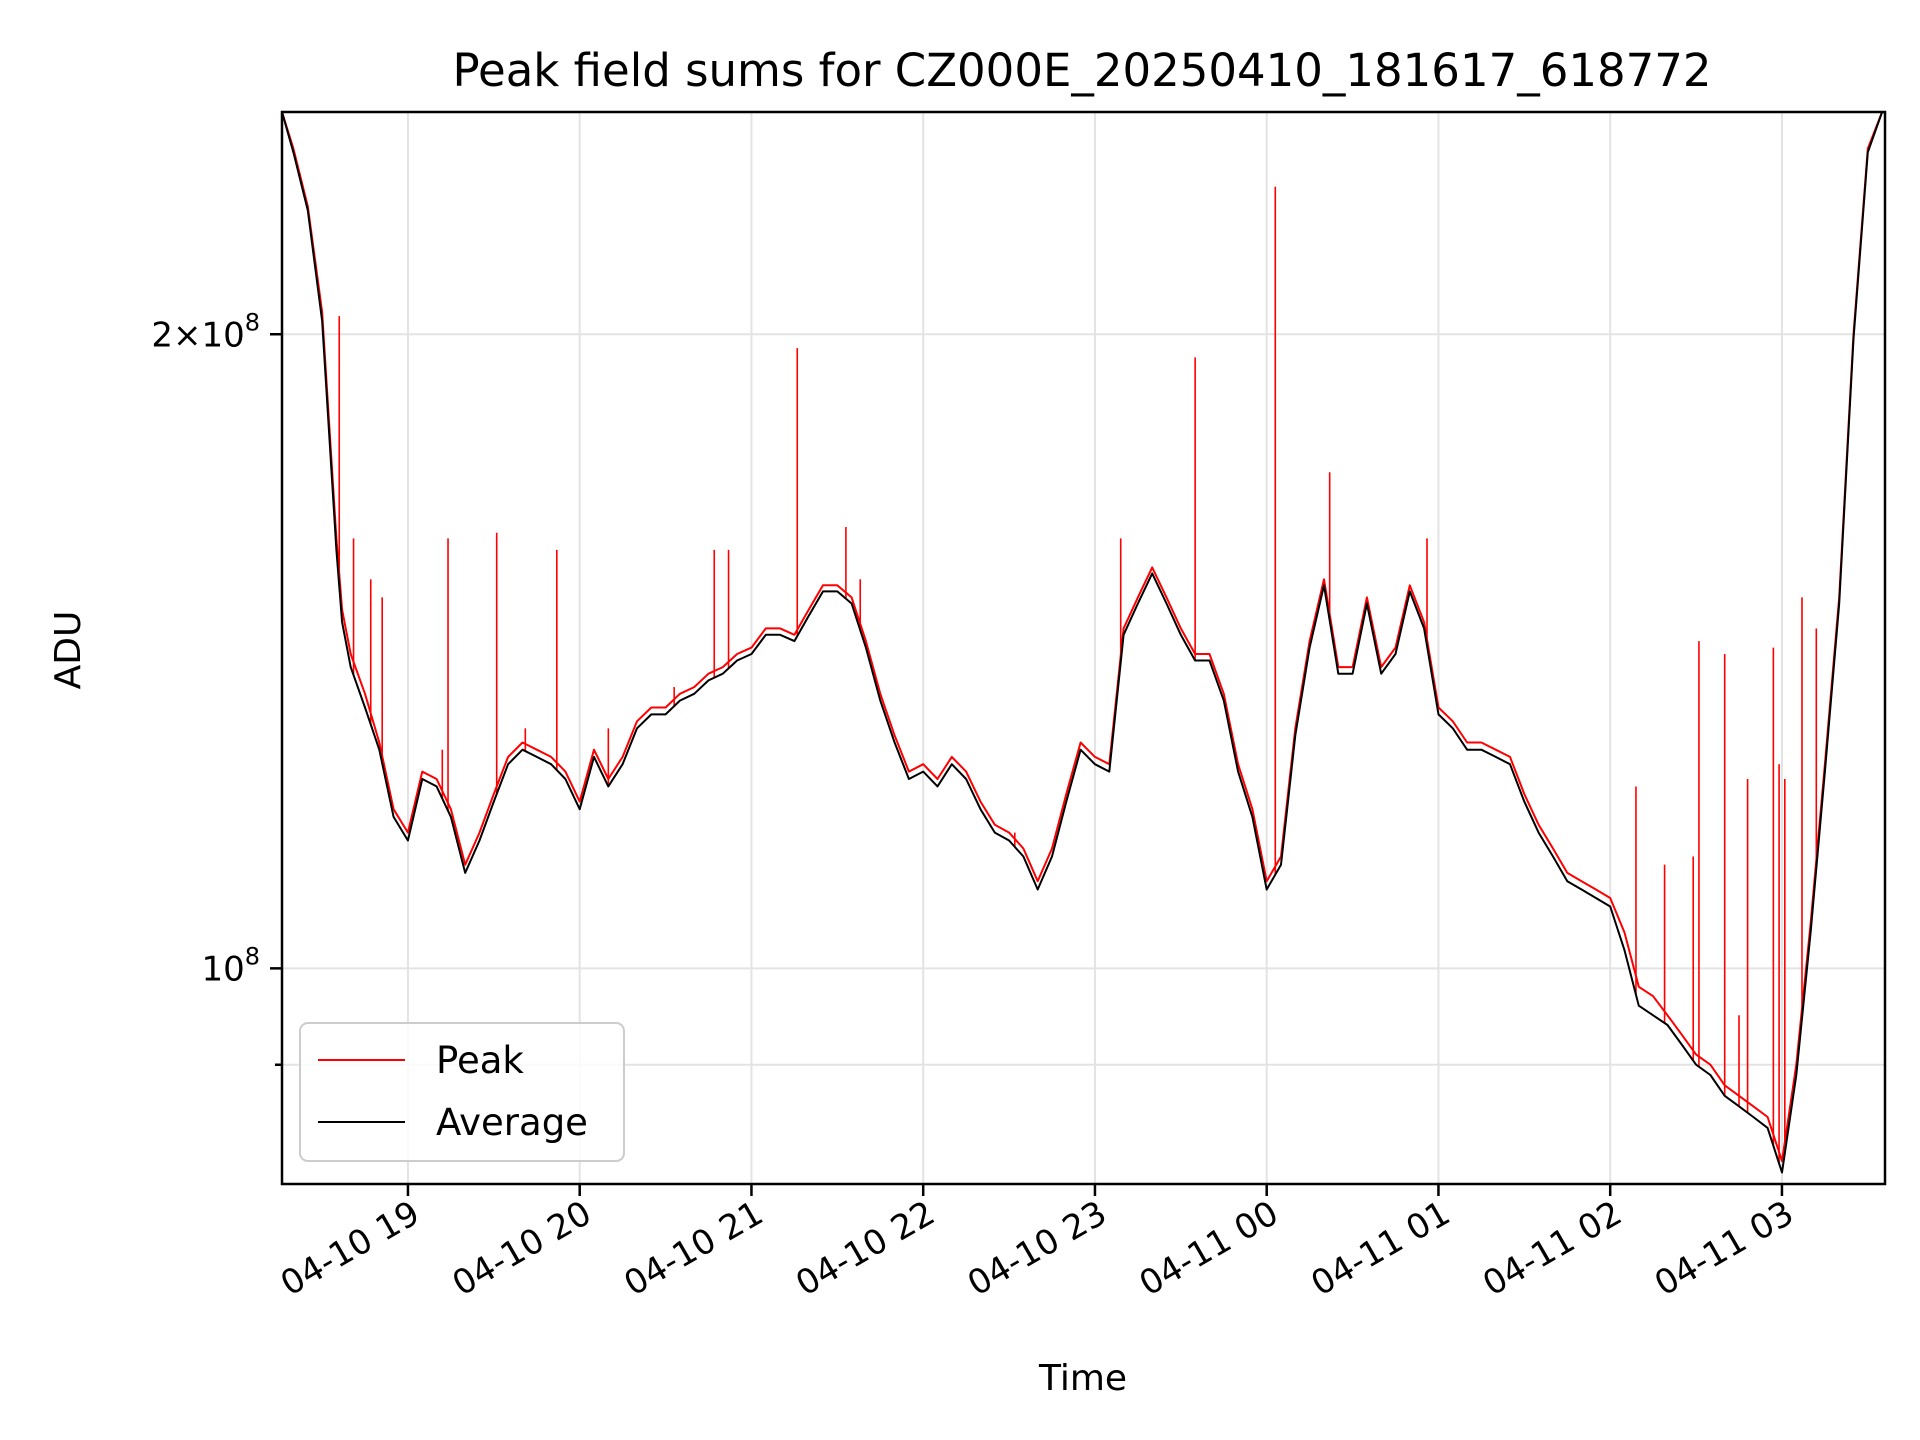 This screenshot has height=1440, width=1920. What do you see at coordinates (216, 687) in the screenshot?
I see `y-axis: 108 2×108` at bounding box center [216, 687].